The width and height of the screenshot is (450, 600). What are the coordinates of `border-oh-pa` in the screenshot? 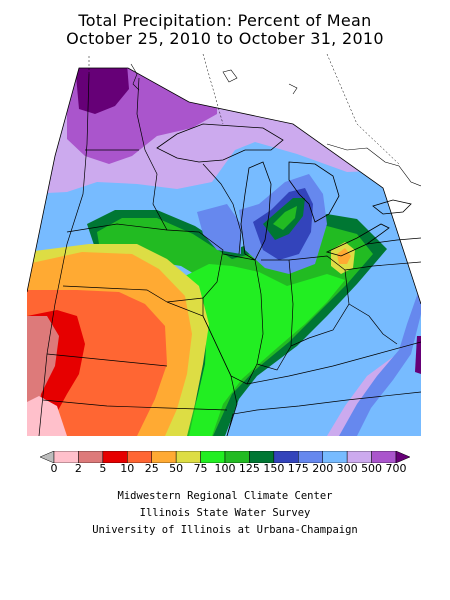 It's located at (382, 266).